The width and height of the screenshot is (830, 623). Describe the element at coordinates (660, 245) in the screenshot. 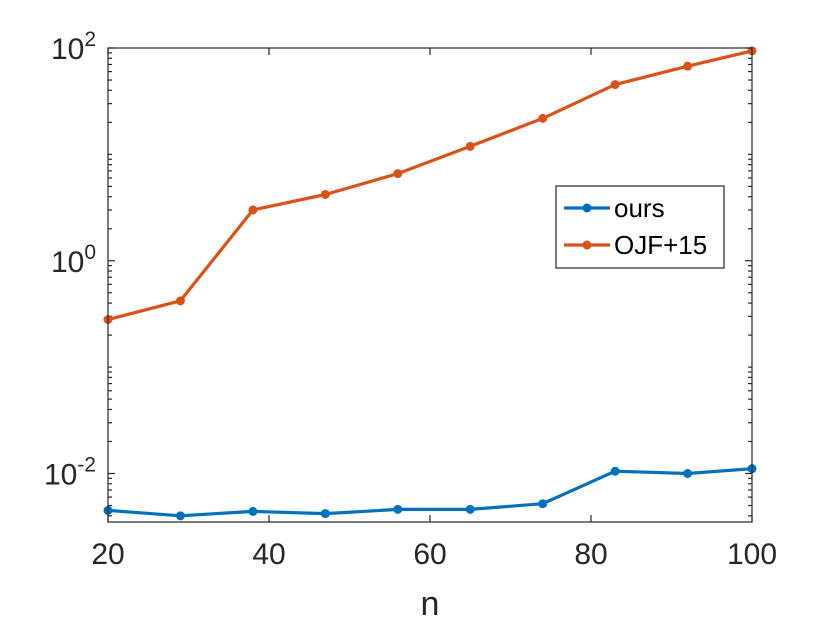

I see `legend-label: OJF+15` at that location.